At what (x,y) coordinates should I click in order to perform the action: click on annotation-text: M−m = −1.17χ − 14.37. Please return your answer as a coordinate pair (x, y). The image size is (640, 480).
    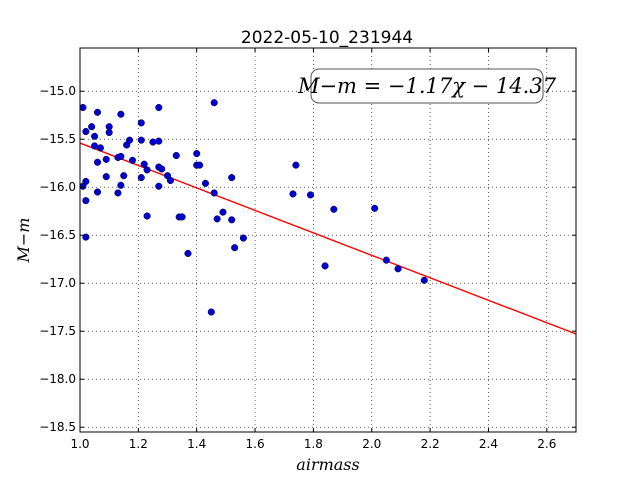
    Looking at the image, I should click on (427, 86).